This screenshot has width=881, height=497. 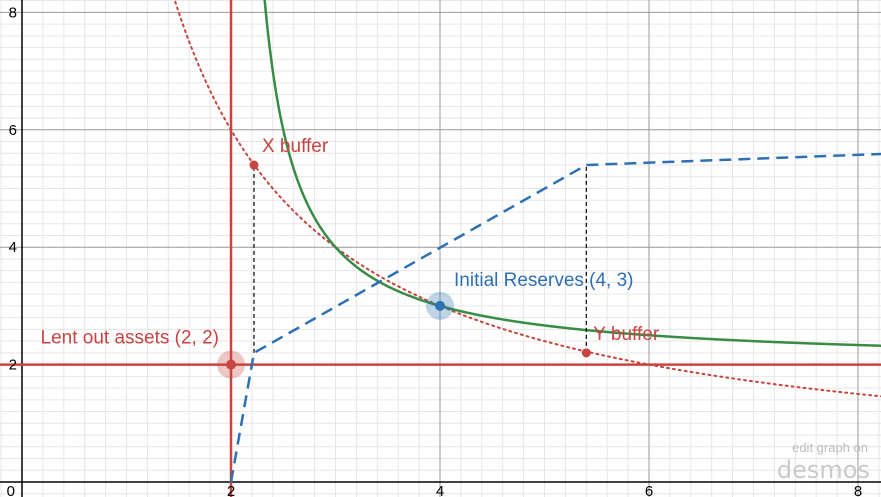 I want to click on point-label: X buffer, so click(x=295, y=146).